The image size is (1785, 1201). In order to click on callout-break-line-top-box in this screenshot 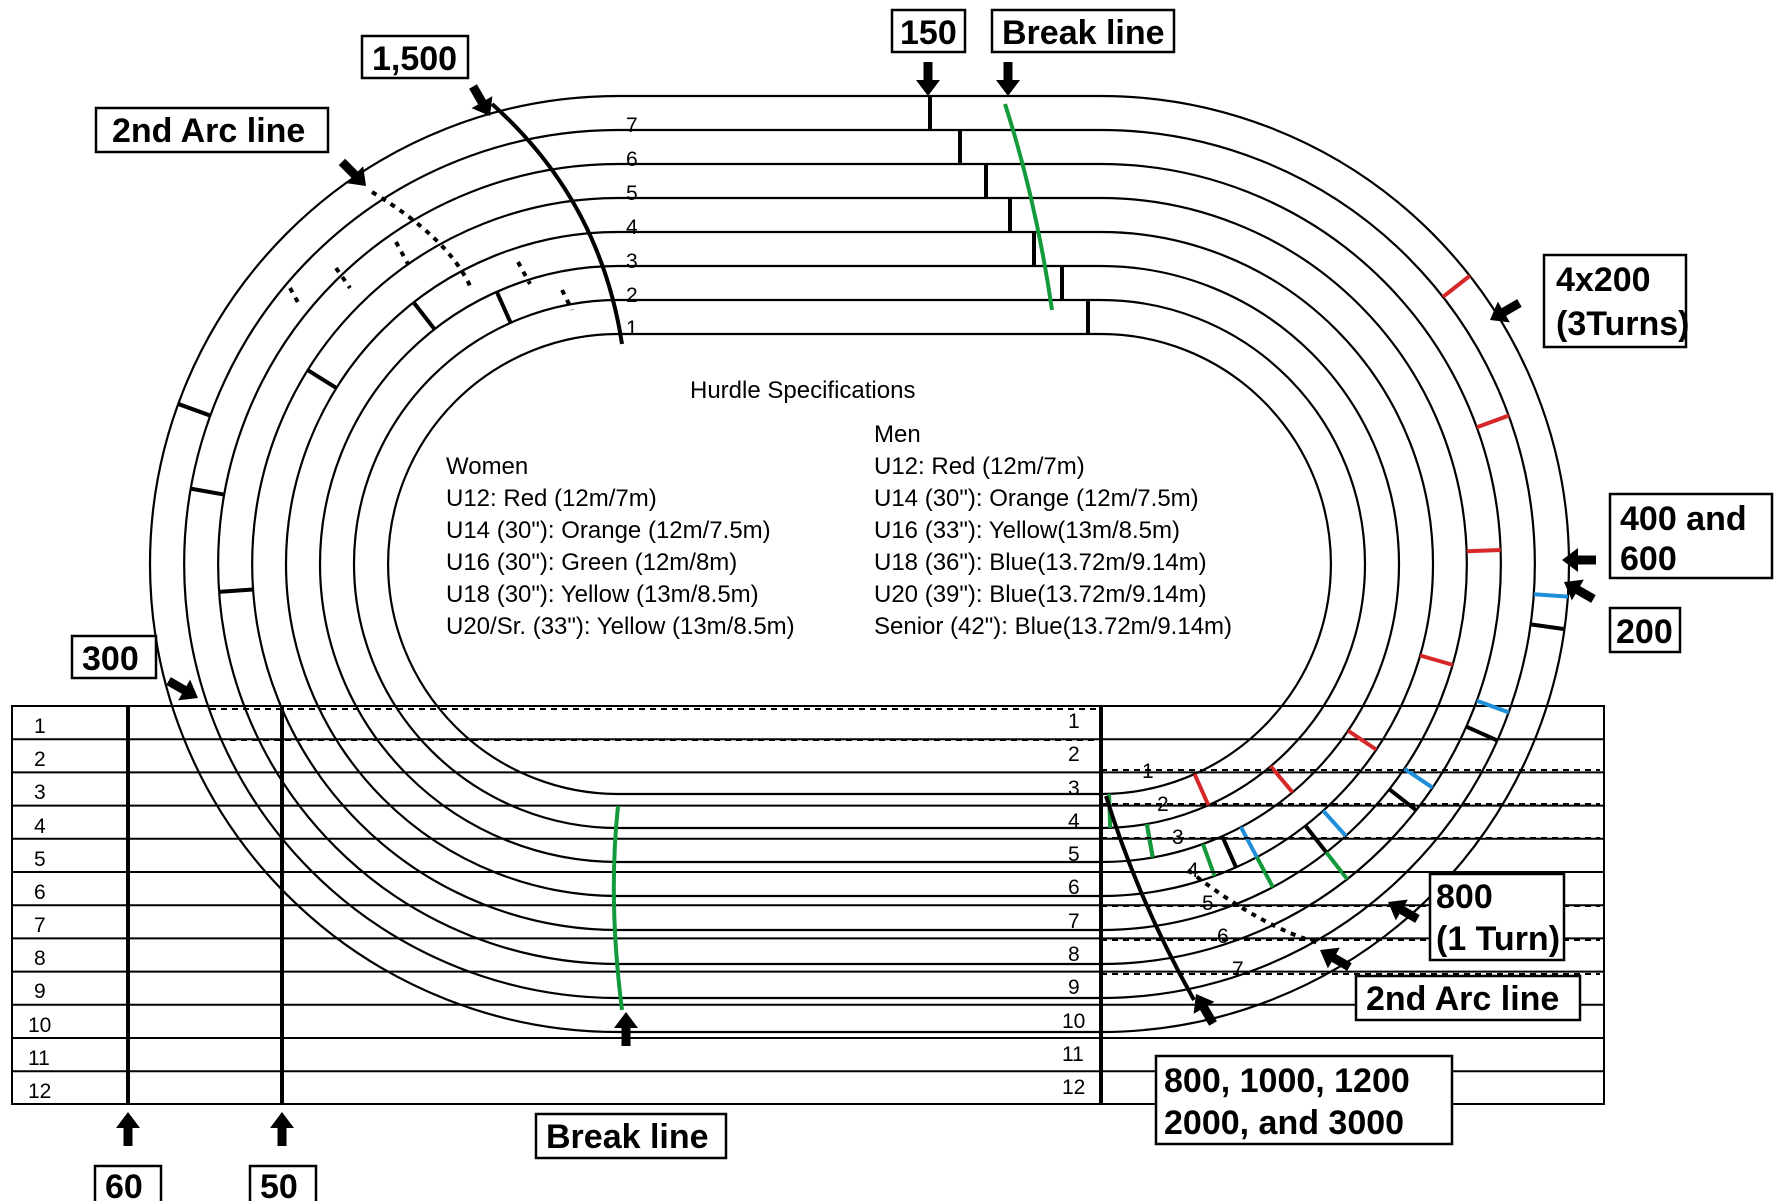, I will do `click(1083, 31)`.